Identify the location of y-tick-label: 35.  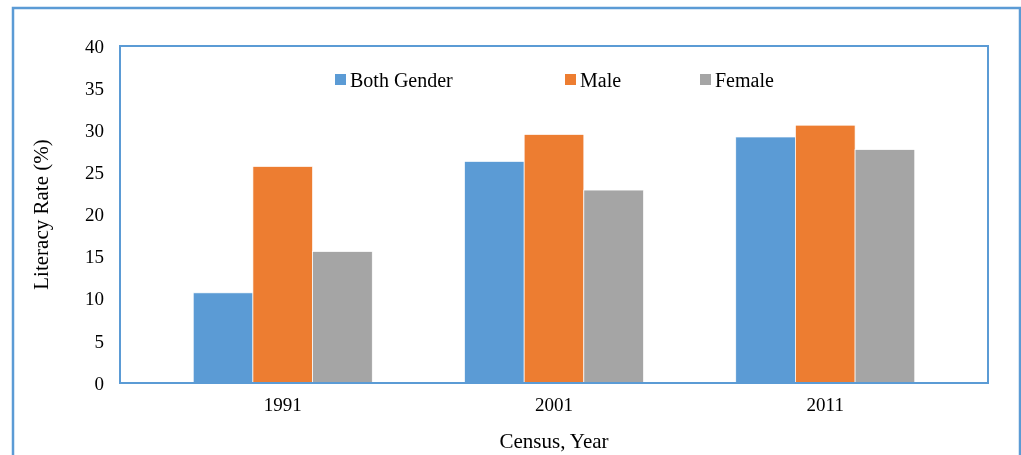
(94, 88).